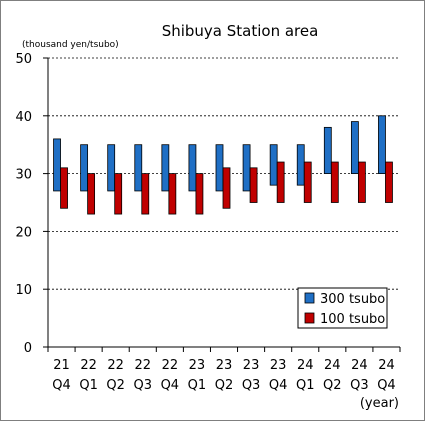 This screenshot has height=421, width=425. What do you see at coordinates (118, 194) in the screenshot?
I see `bar-100-tsubo-22-Q2` at bounding box center [118, 194].